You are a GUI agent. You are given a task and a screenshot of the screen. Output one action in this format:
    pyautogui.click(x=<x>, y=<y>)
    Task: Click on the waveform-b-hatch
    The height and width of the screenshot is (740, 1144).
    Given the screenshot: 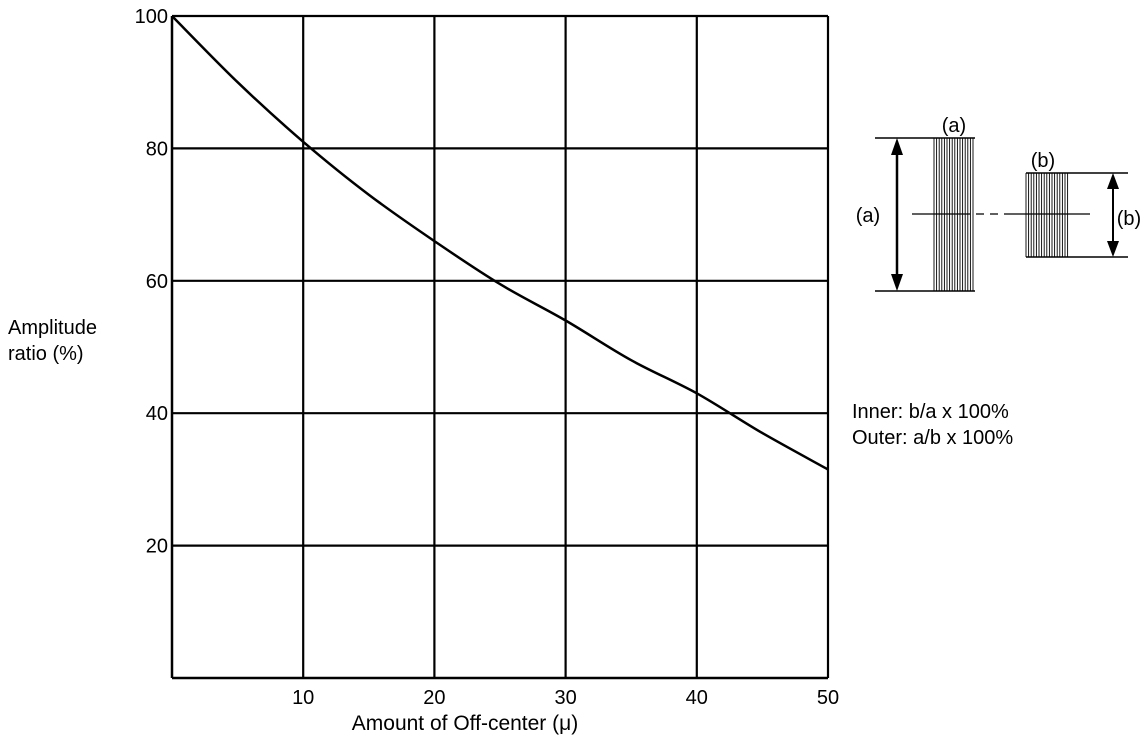 What is the action you would take?
    pyautogui.click(x=1047, y=215)
    